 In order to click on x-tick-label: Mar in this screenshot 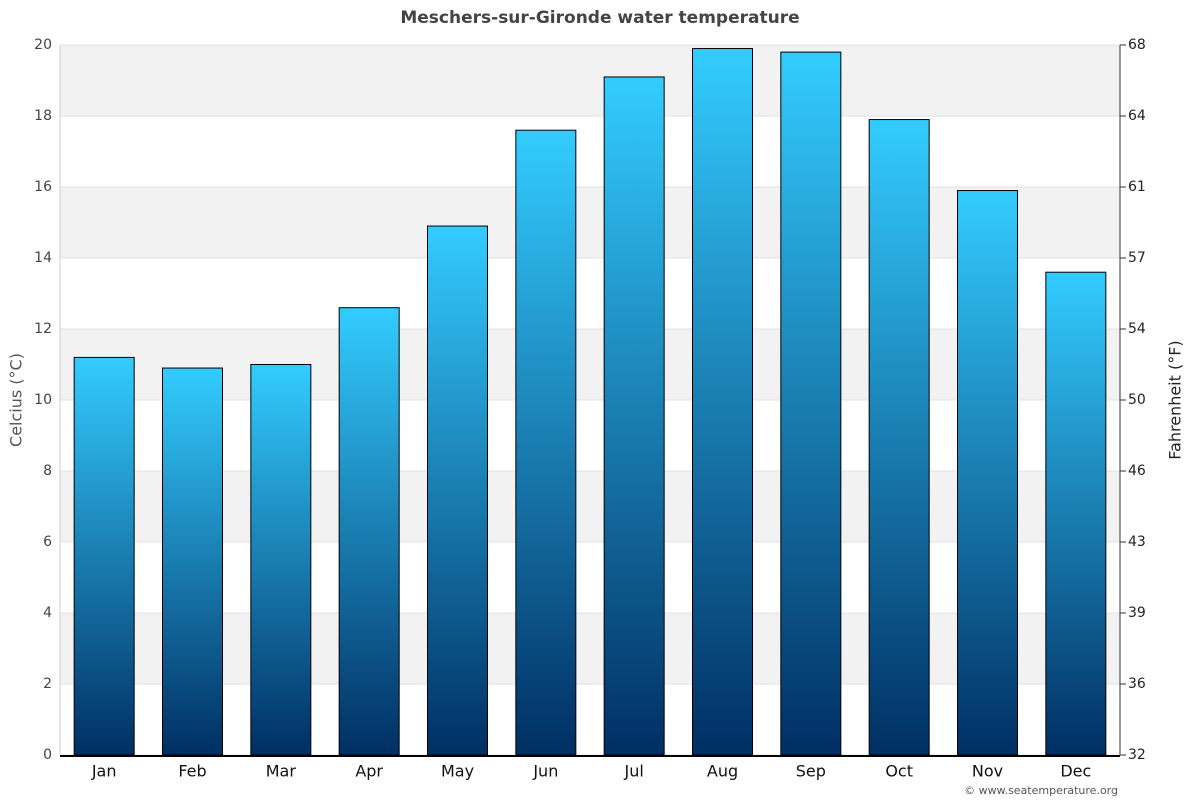, I will do `click(281, 771)`.